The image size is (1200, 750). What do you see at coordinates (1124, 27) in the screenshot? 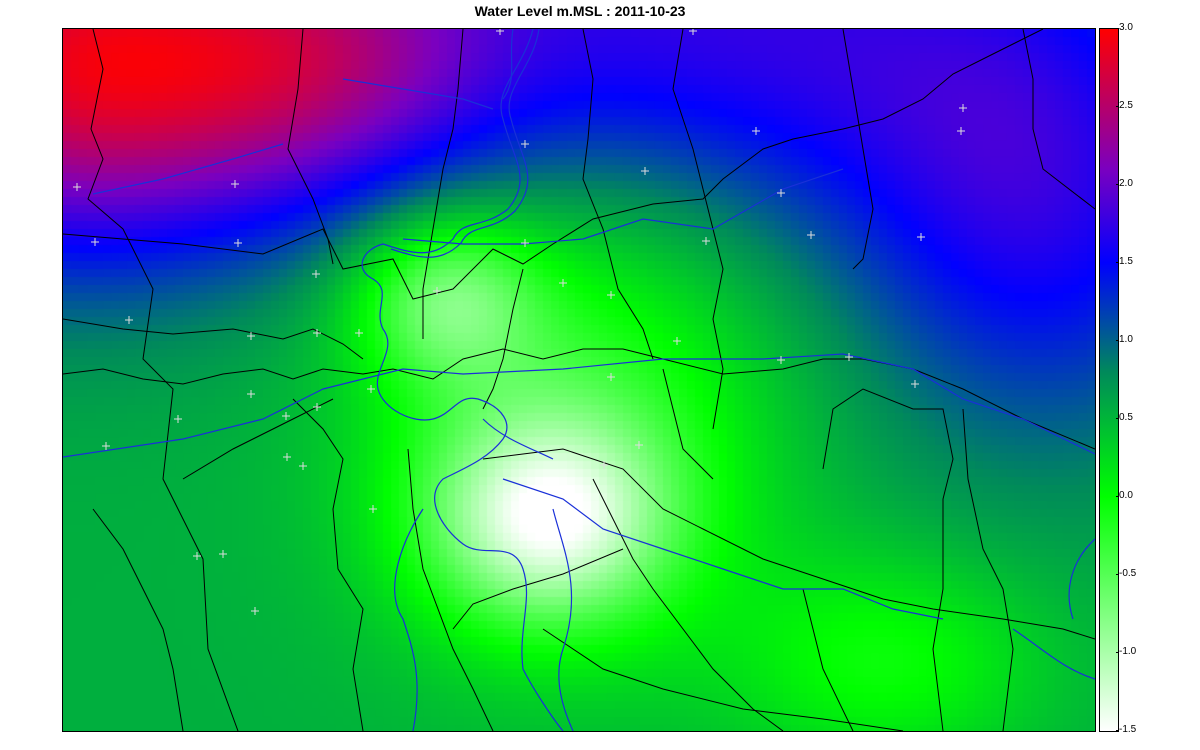
I see `legend-tick-label: 3.0` at bounding box center [1124, 27].